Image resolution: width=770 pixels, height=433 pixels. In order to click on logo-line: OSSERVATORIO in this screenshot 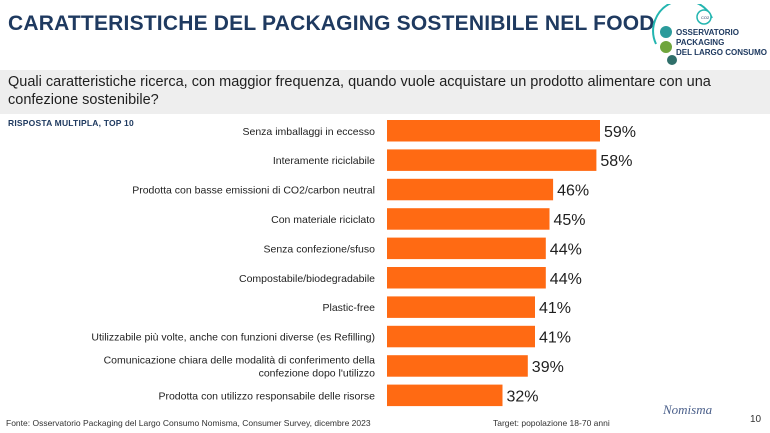, I will do `click(707, 32)`.